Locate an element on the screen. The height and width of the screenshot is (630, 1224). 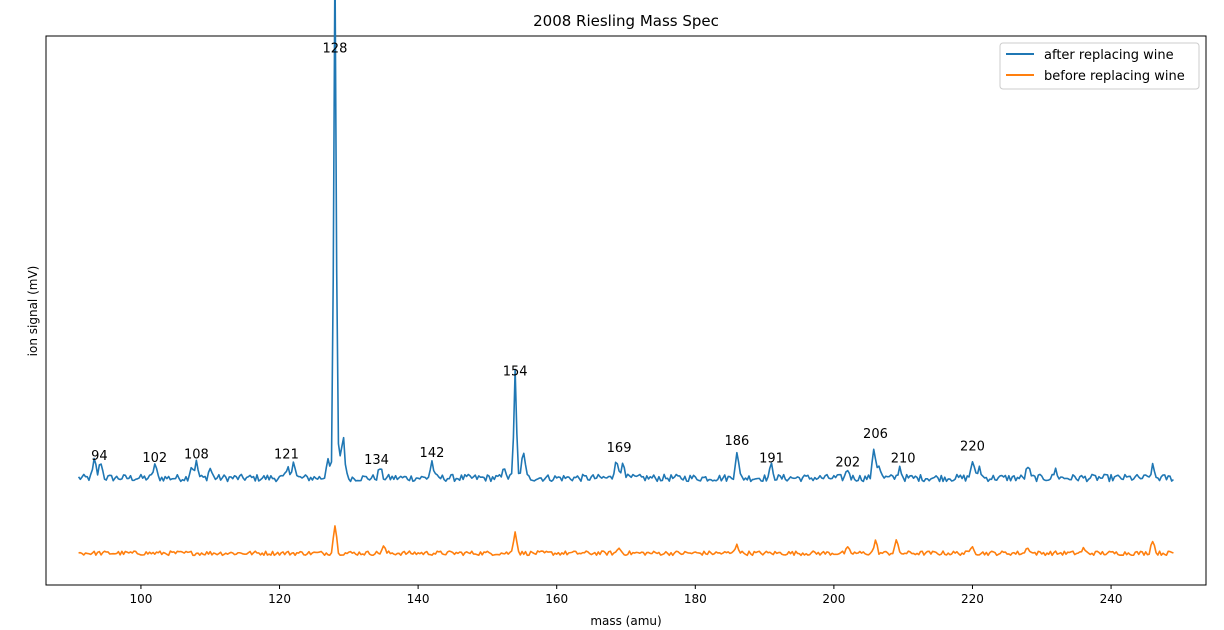
x-axis-label: mass (amu) is located at coordinates (625, 621).